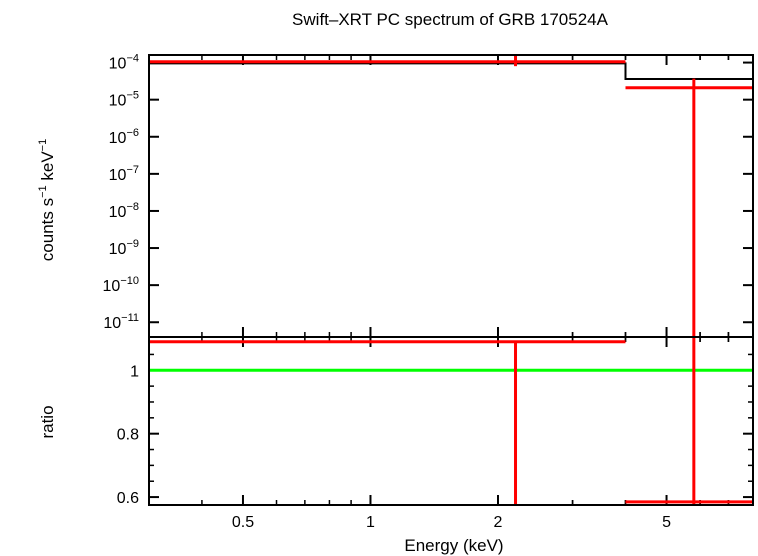  I want to click on ratio-y-tick-labels: 0.6 0.8 1, so click(128, 435).